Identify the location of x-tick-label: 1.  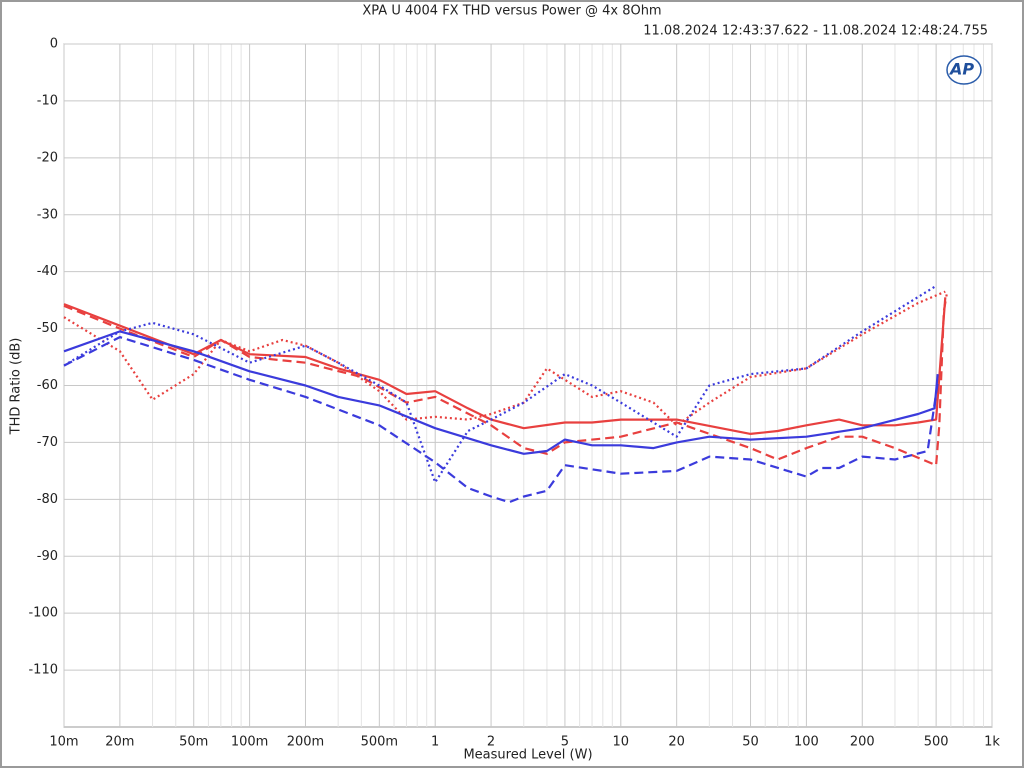
(435, 742).